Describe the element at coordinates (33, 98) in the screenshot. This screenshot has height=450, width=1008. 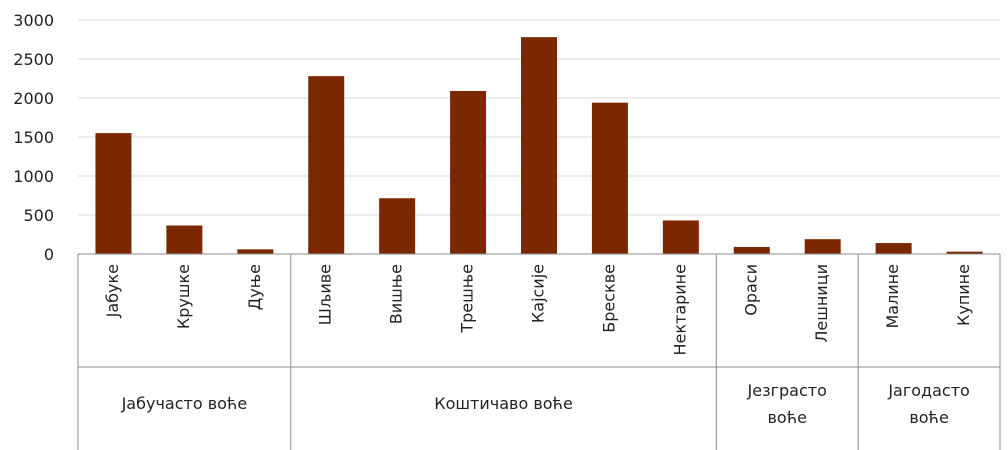
I see `y-tick-label: 2000` at that location.